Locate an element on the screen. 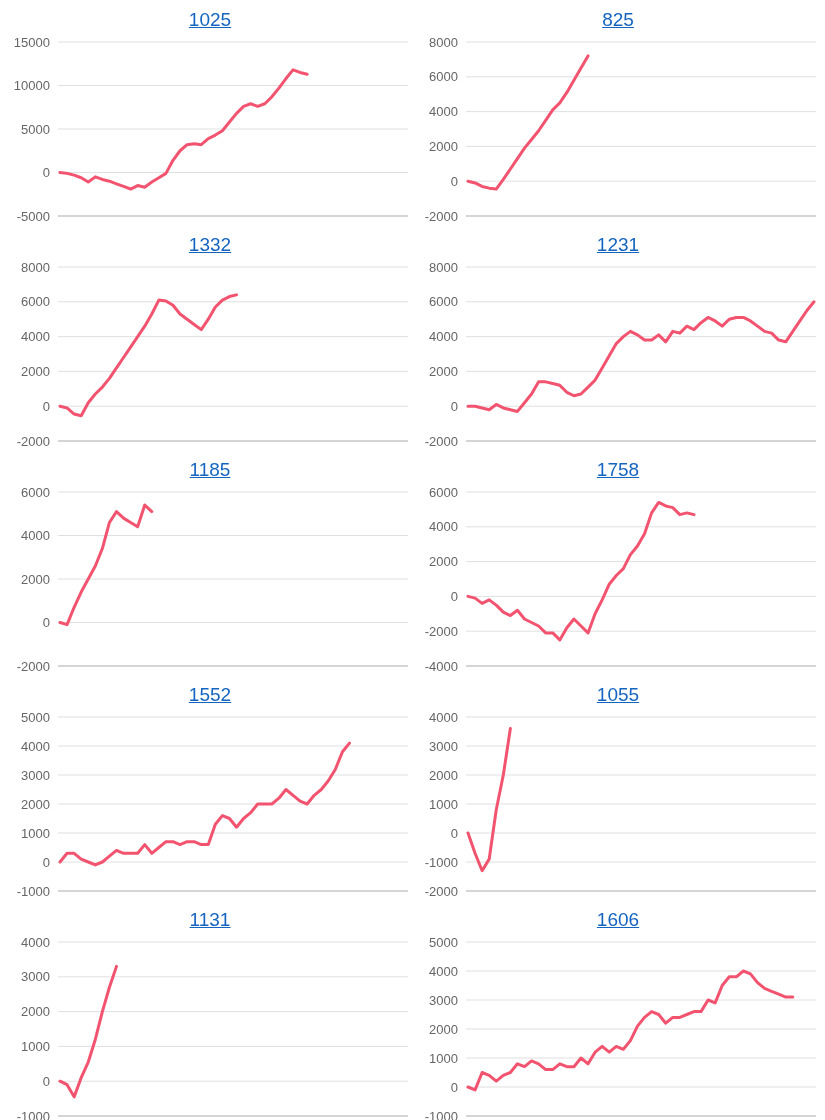 This screenshot has width=825, height=1120. y-tick-label: -5000 is located at coordinates (33, 216).